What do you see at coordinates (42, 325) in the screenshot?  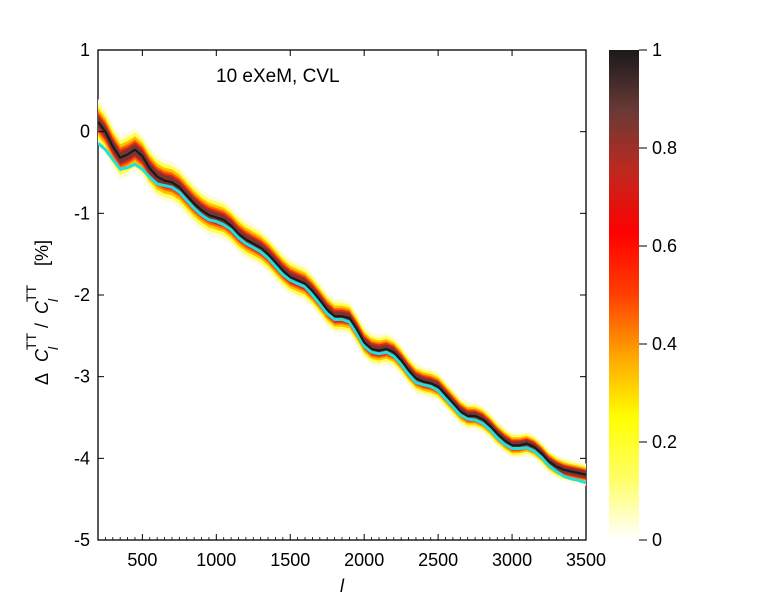 I see `y-label-slash: /` at bounding box center [42, 325].